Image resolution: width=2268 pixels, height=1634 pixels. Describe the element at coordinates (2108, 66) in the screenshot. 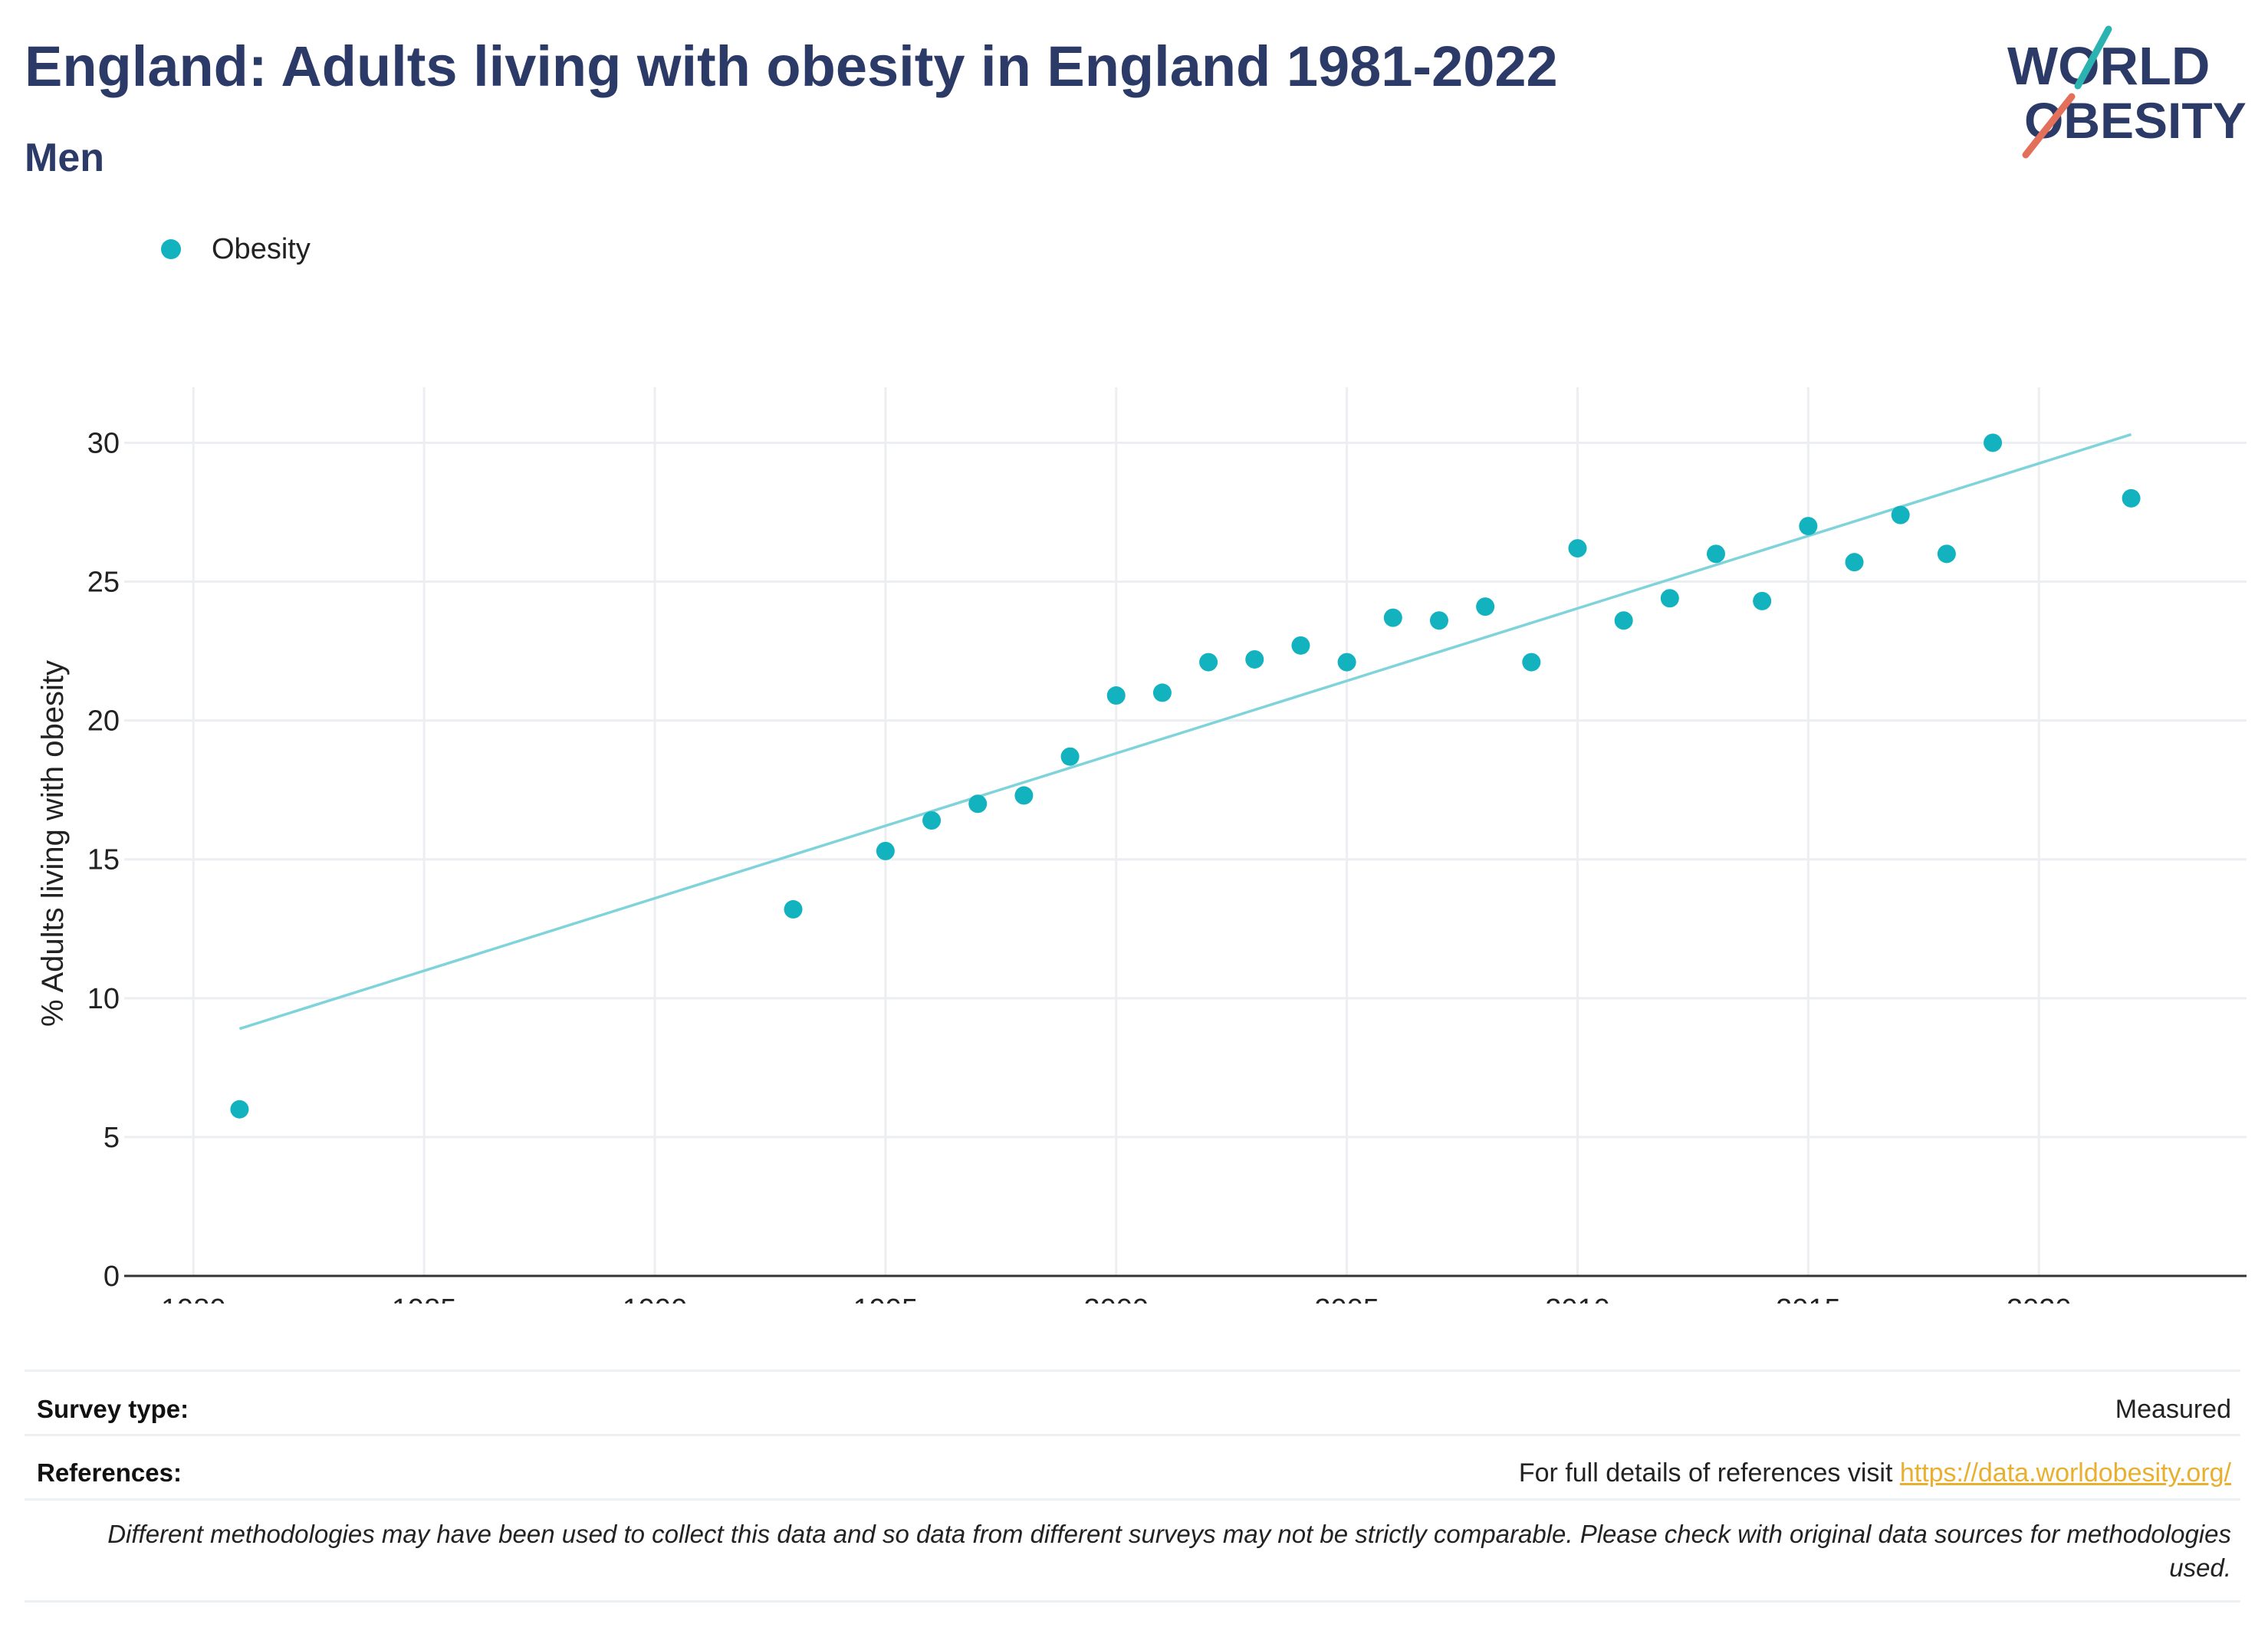

I see `logo-text-world: WORLD` at that location.